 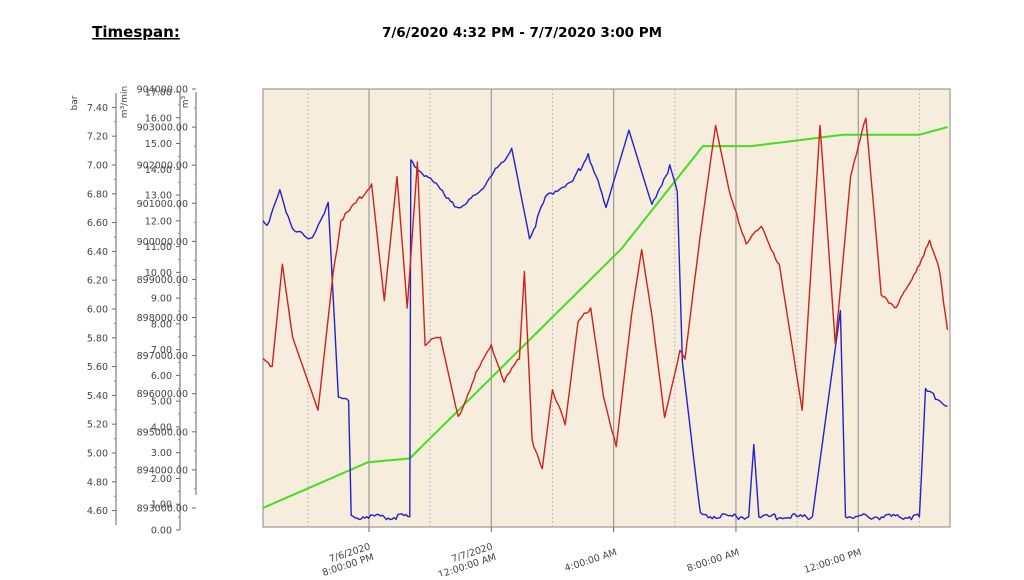 I want to click on pressure-tick-label: 6.00, so click(x=97, y=310).